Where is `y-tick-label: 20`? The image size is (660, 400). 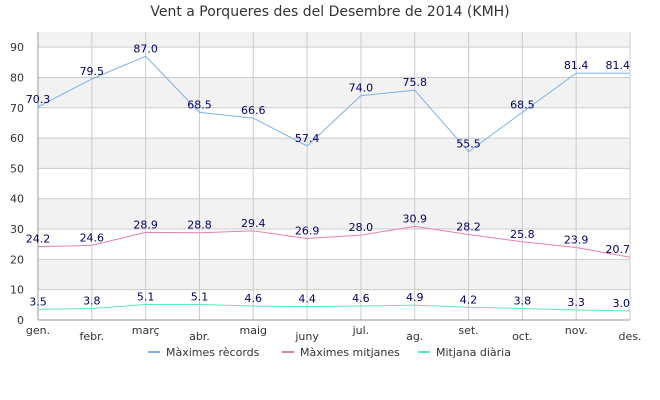 y-tick-label: 20 is located at coordinates (17, 259).